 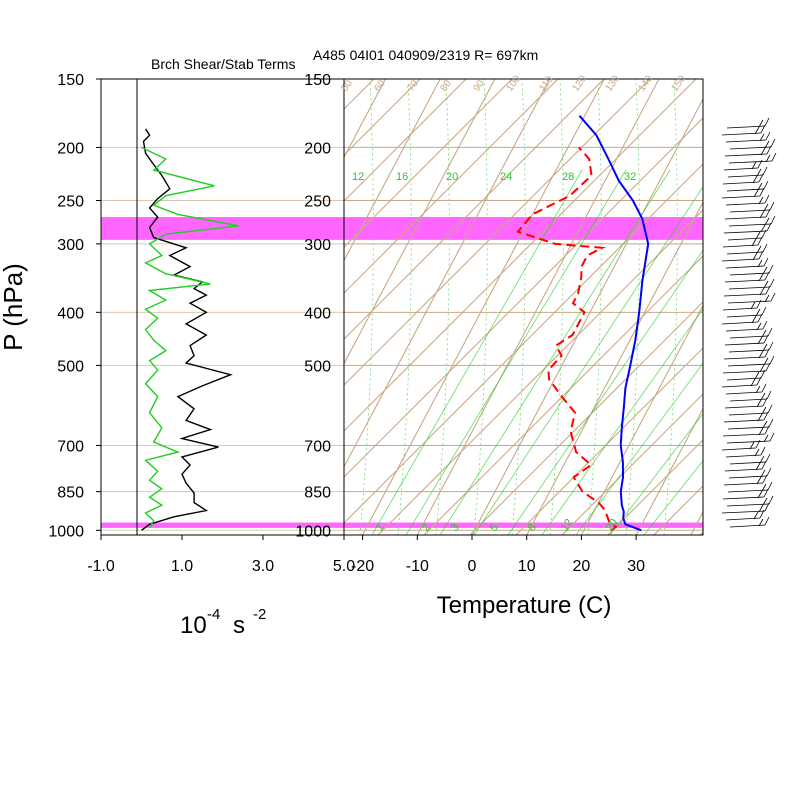 What do you see at coordinates (70, 446) in the screenshot?
I see `left-ytick-label-700: 700` at bounding box center [70, 446].